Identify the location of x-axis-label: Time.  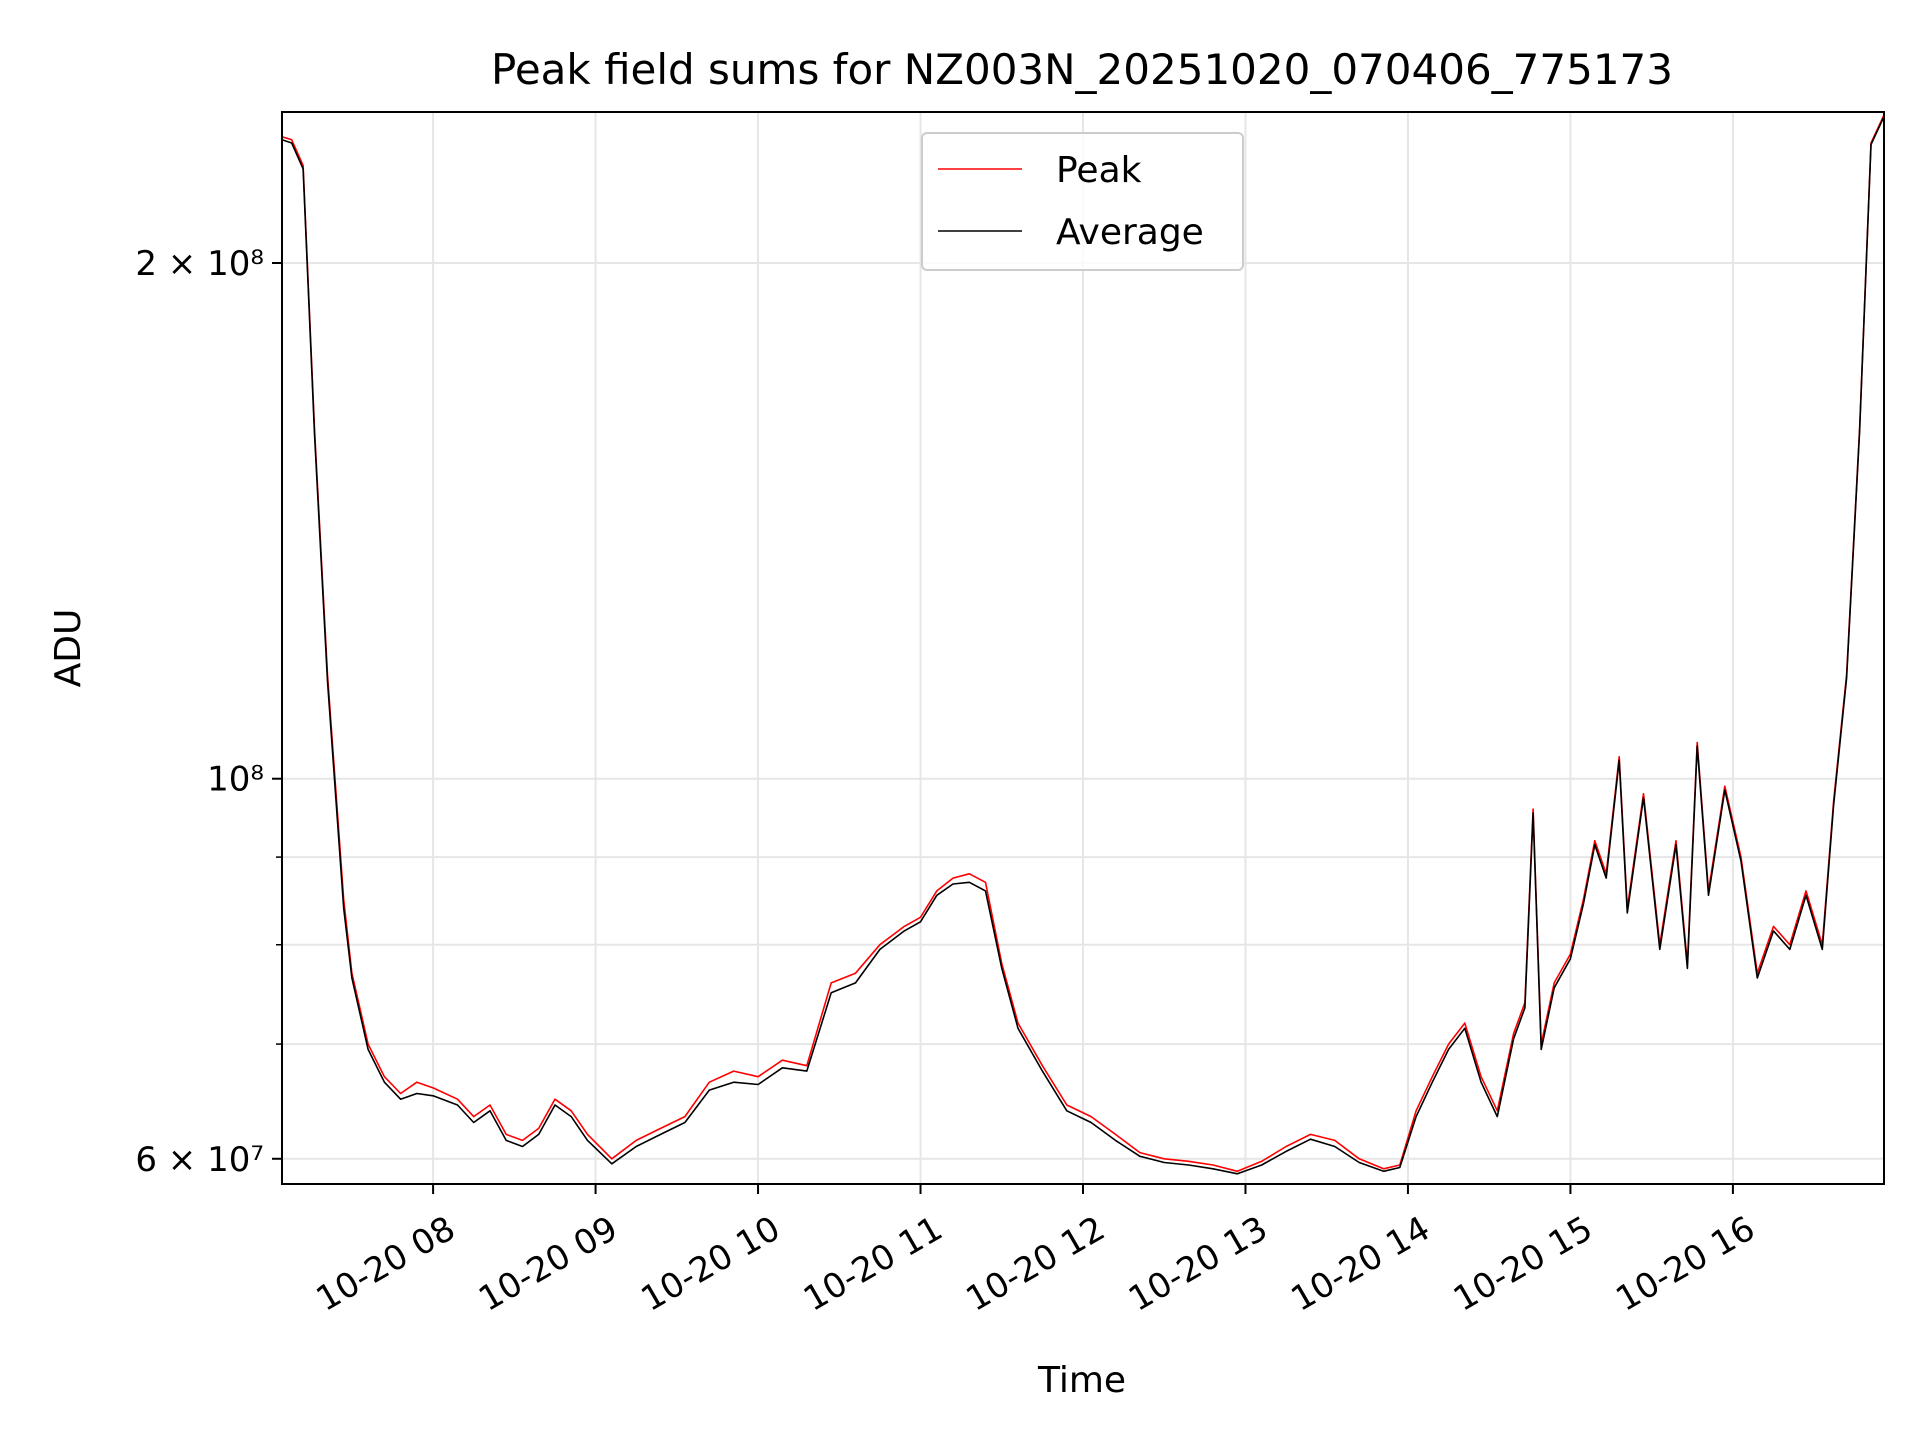
(1081, 1380).